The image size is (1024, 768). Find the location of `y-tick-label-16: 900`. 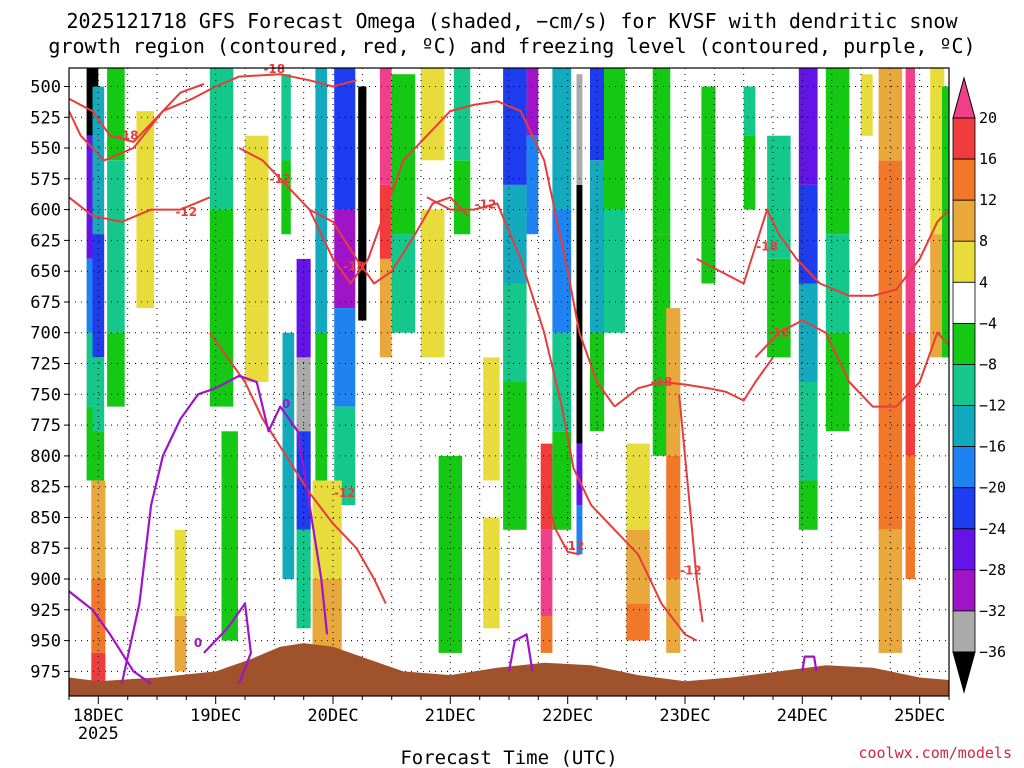

y-tick-label-16: 900 is located at coordinates (45, 580).